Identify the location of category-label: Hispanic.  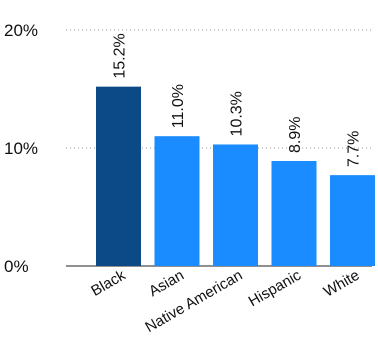
(275, 288).